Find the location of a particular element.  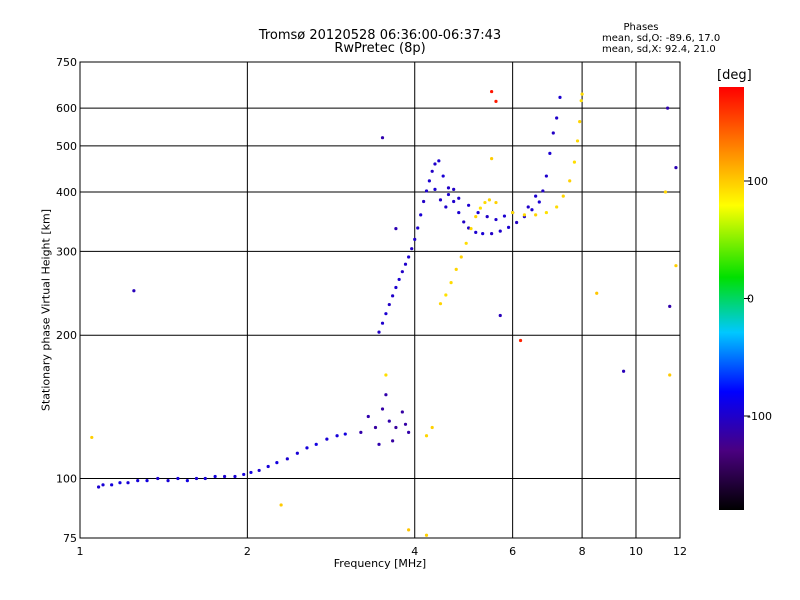

colorbar-tick-label: 0 is located at coordinates (750, 299).